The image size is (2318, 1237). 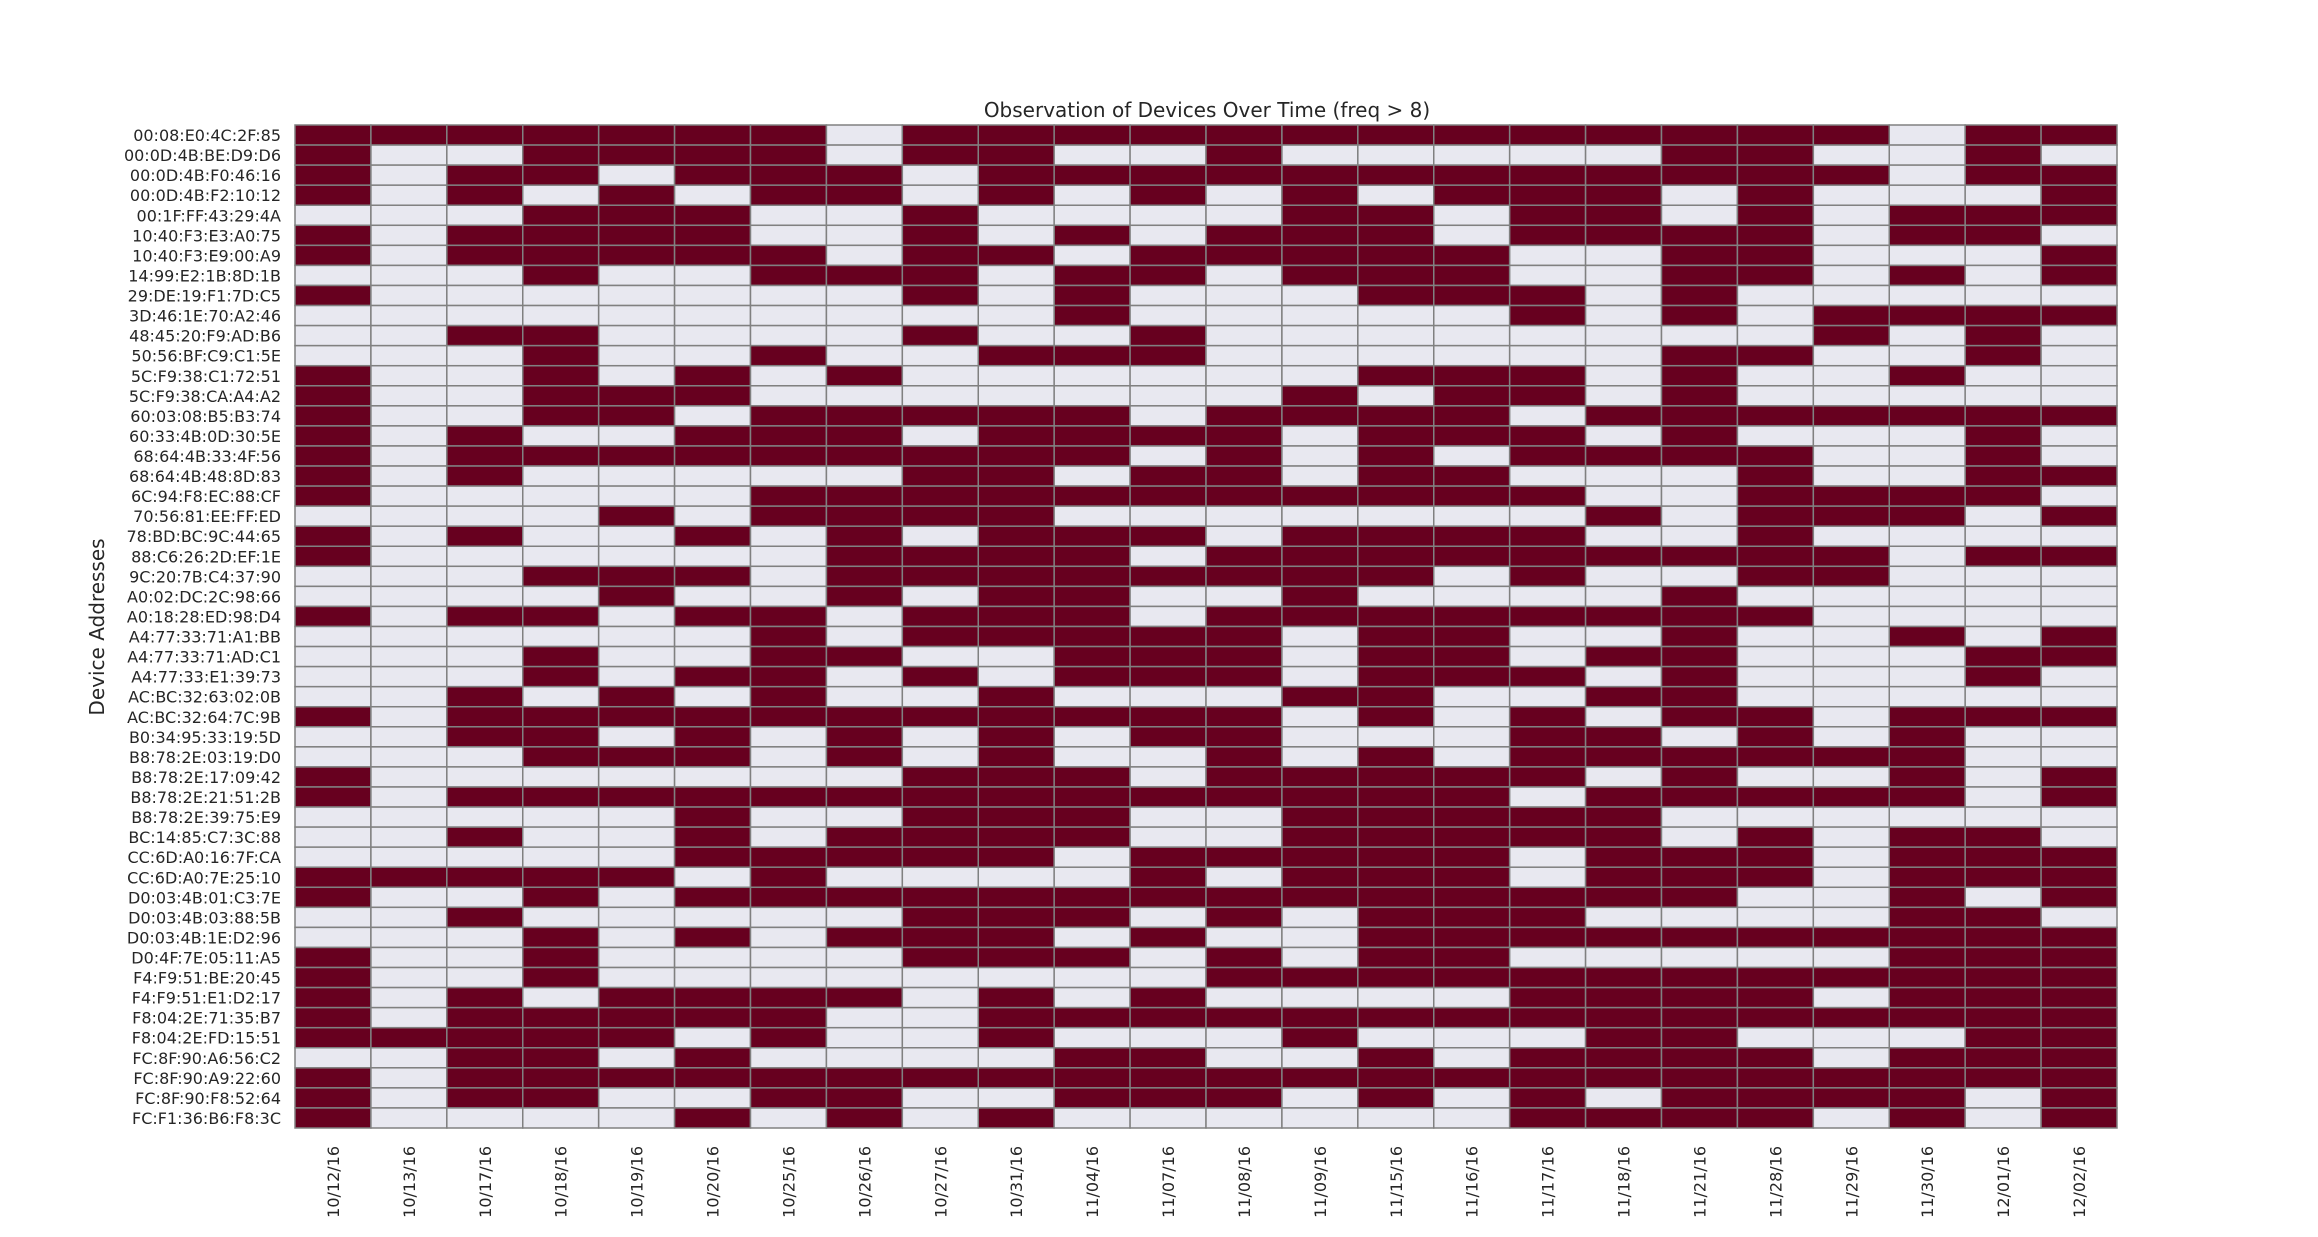 I want to click on row-tick-label: B8:78:2E:17:09:42, so click(x=206, y=777).